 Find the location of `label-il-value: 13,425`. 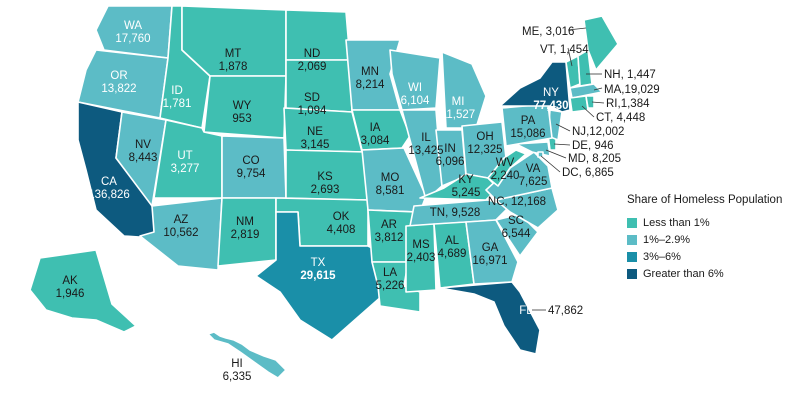

label-il-value: 13,425 is located at coordinates (425, 151).